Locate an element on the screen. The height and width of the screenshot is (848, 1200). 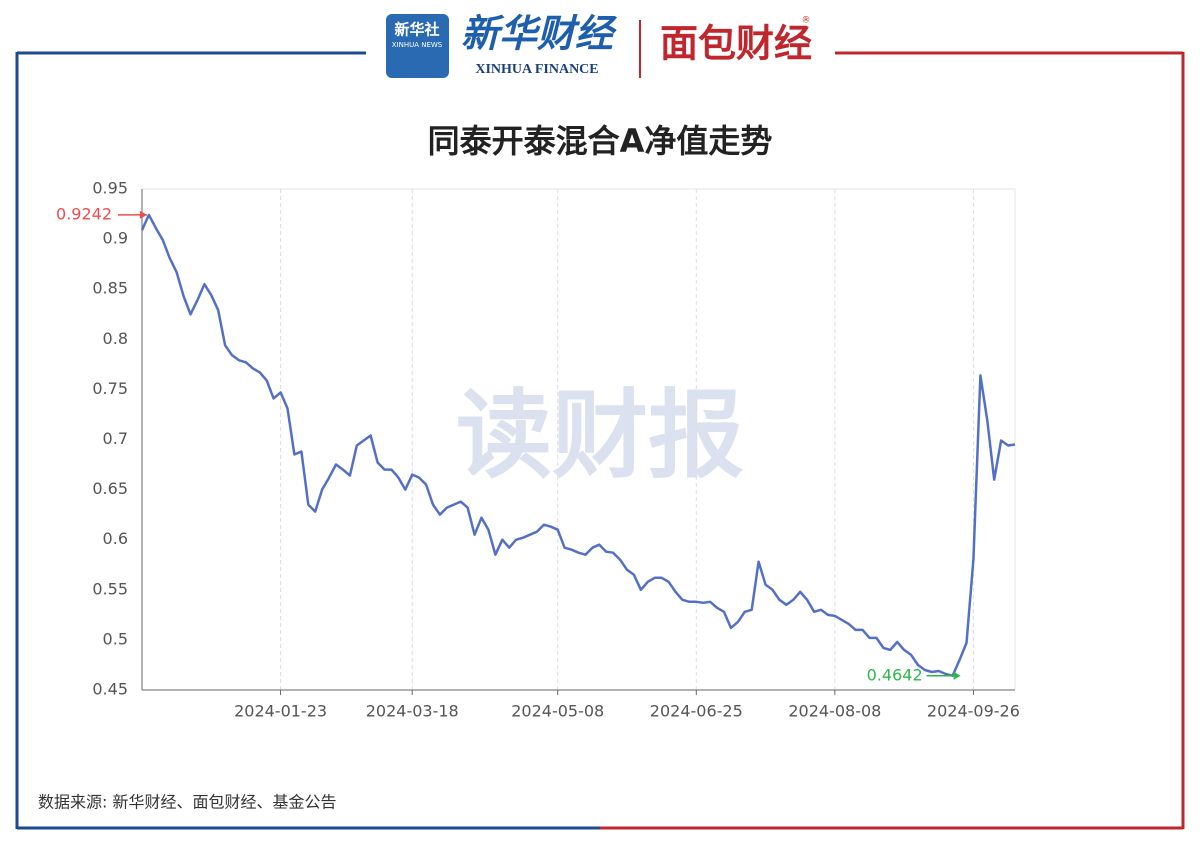
source-note: 数据来源: 新华财经、面包财经、基金公告 is located at coordinates (187, 802).